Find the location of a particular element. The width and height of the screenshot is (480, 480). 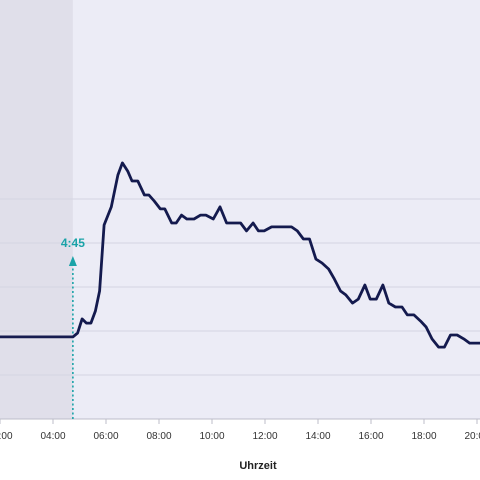

marker-arrowhead is located at coordinates (72, 261).